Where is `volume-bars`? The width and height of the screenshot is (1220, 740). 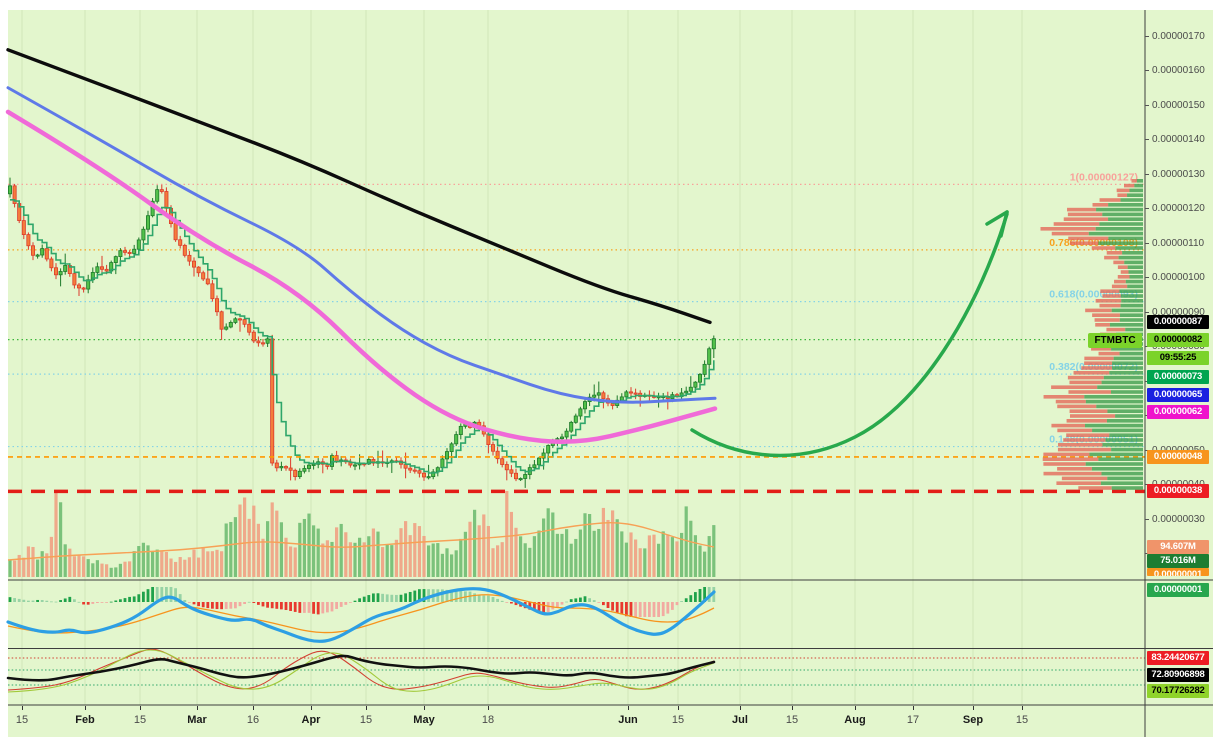 volume-bars is located at coordinates (362, 534).